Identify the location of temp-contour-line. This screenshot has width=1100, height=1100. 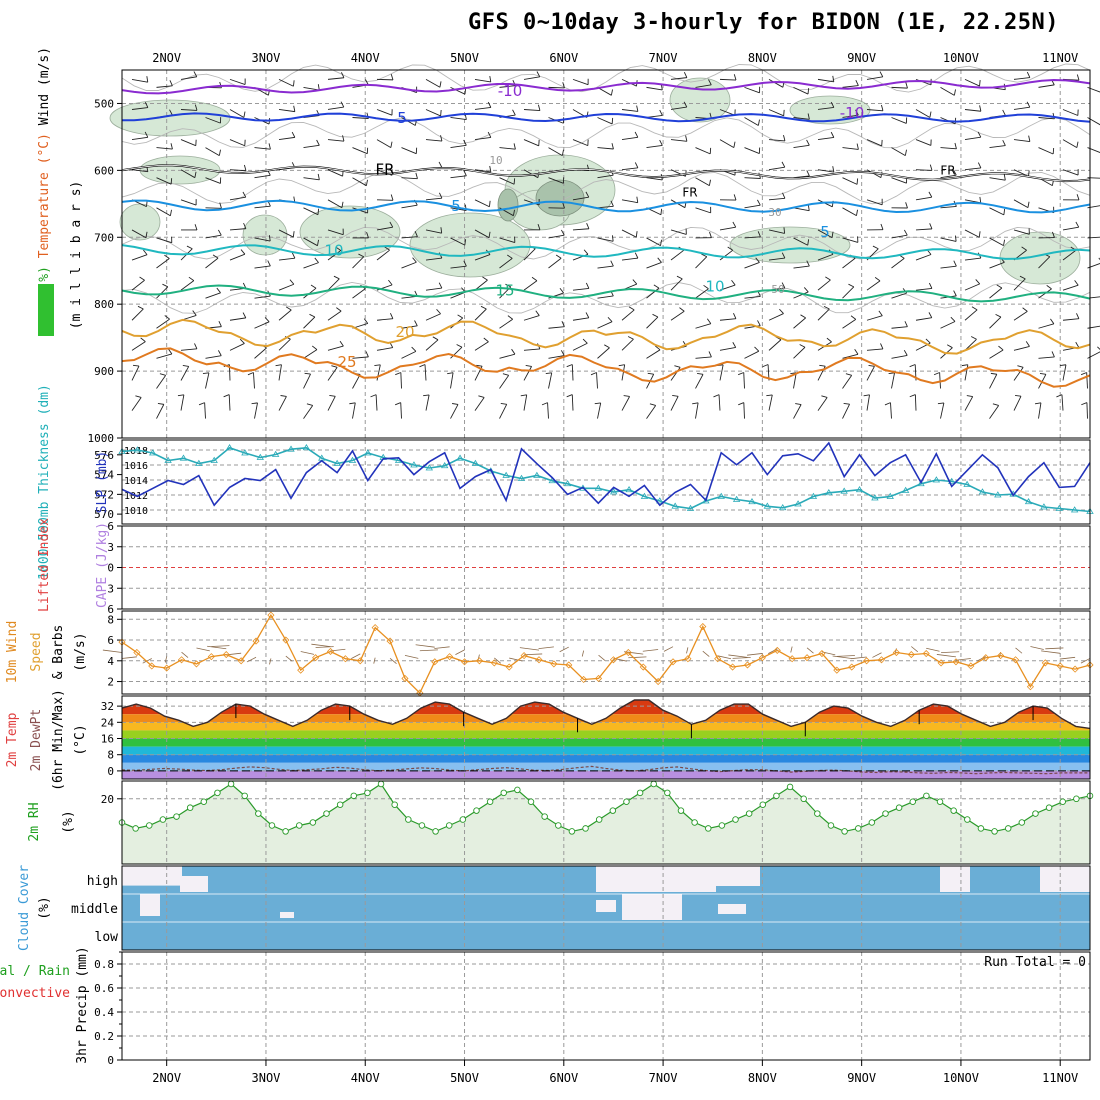
(606, 86).